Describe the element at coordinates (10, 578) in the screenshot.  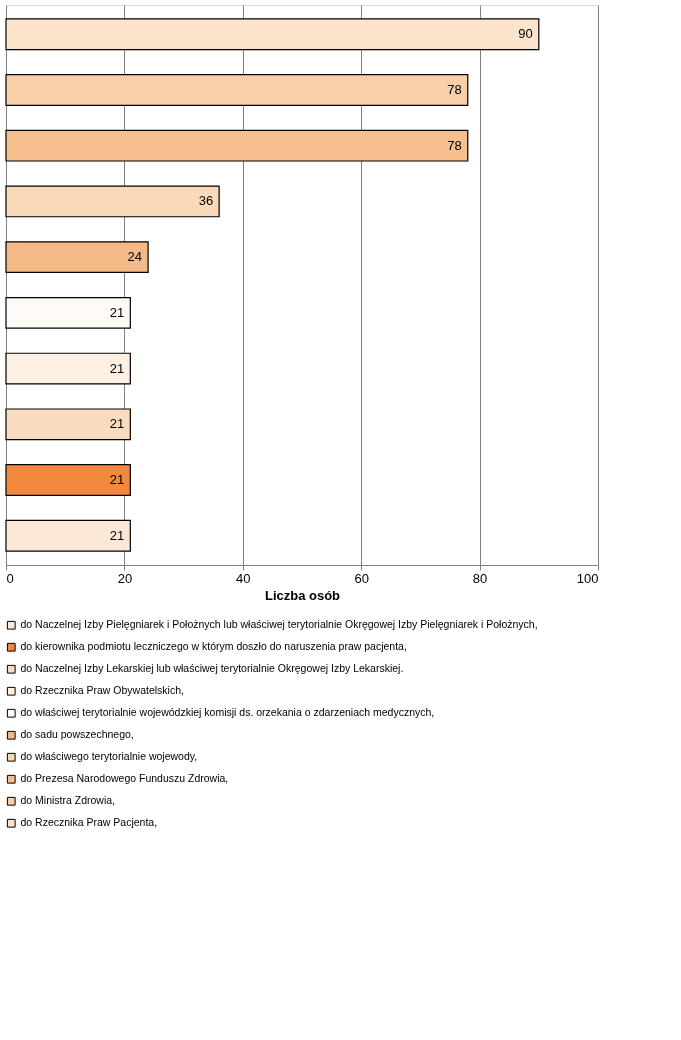
I see `x-tick-label: 0` at that location.